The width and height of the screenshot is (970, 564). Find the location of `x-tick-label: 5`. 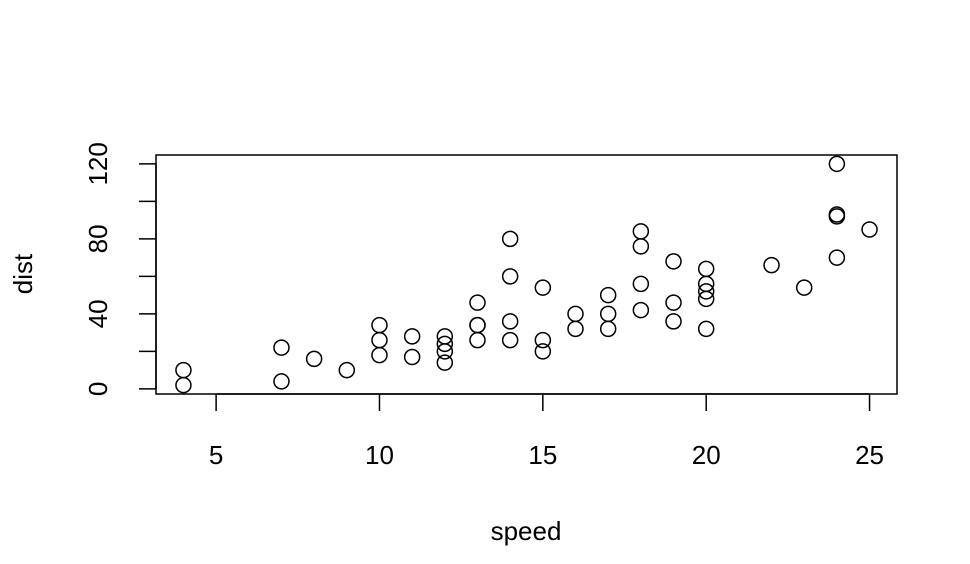

x-tick-label: 5 is located at coordinates (216, 455).